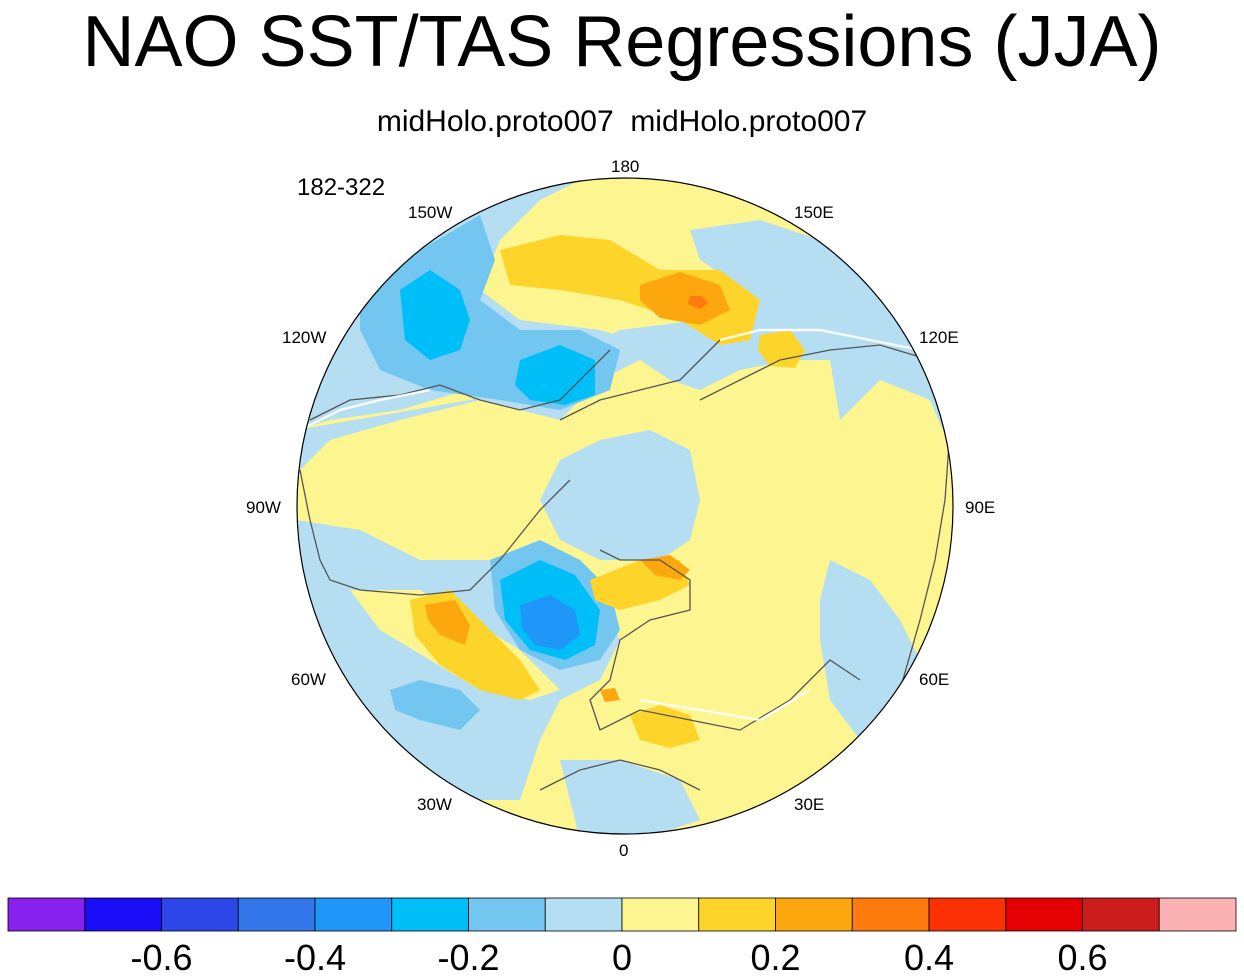 This screenshot has width=1244, height=978. I want to click on lon-label-180: 180, so click(625, 166).